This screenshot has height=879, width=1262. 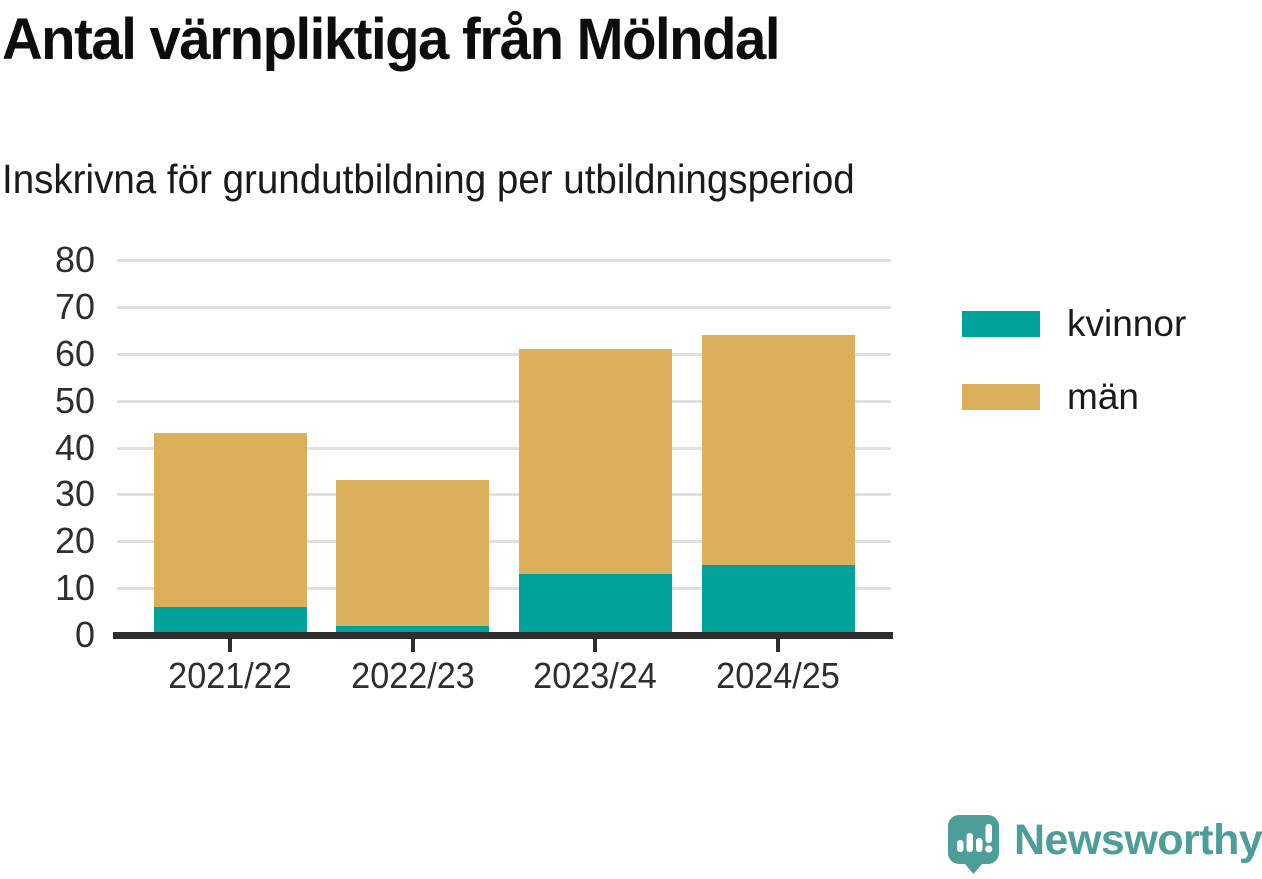 I want to click on x-tick-label-2024/25: 2024/25, so click(x=778, y=675).